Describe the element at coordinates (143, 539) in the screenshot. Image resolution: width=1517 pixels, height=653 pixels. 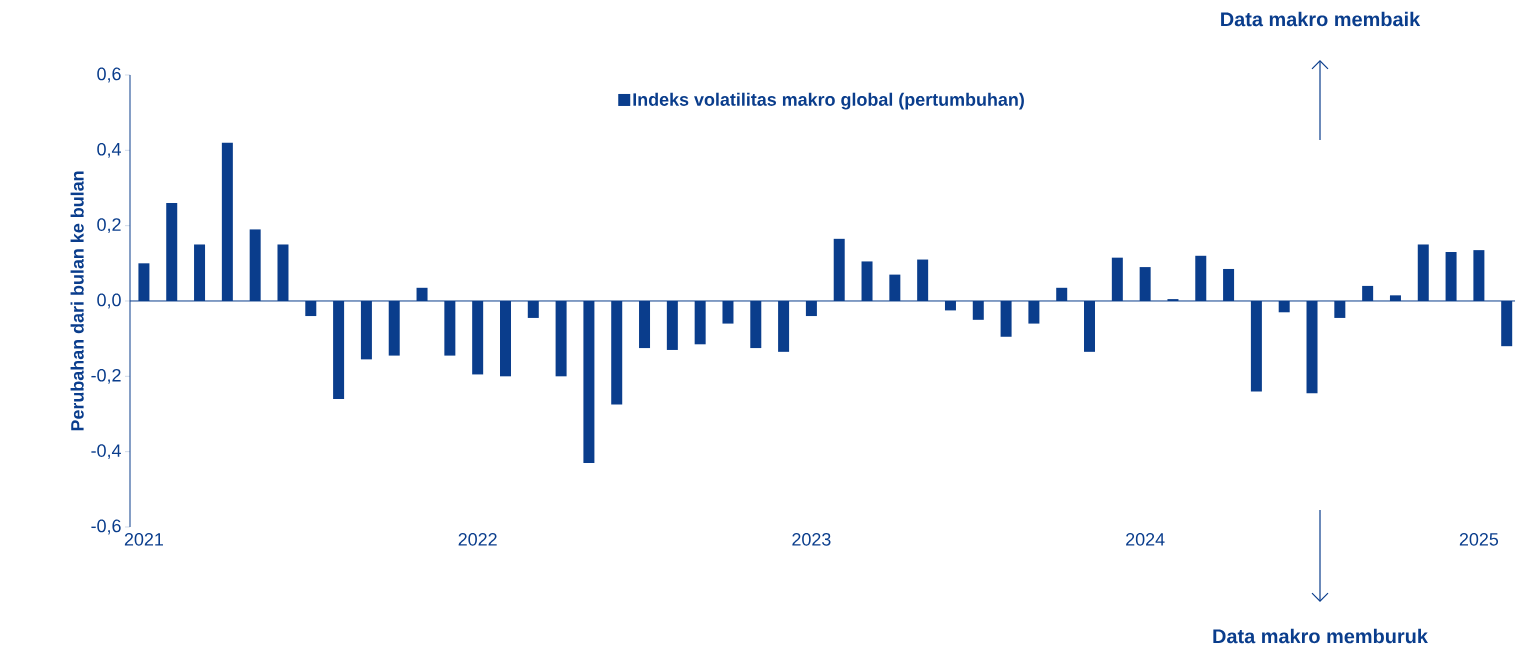
I see `x-tick-label: 2021` at that location.